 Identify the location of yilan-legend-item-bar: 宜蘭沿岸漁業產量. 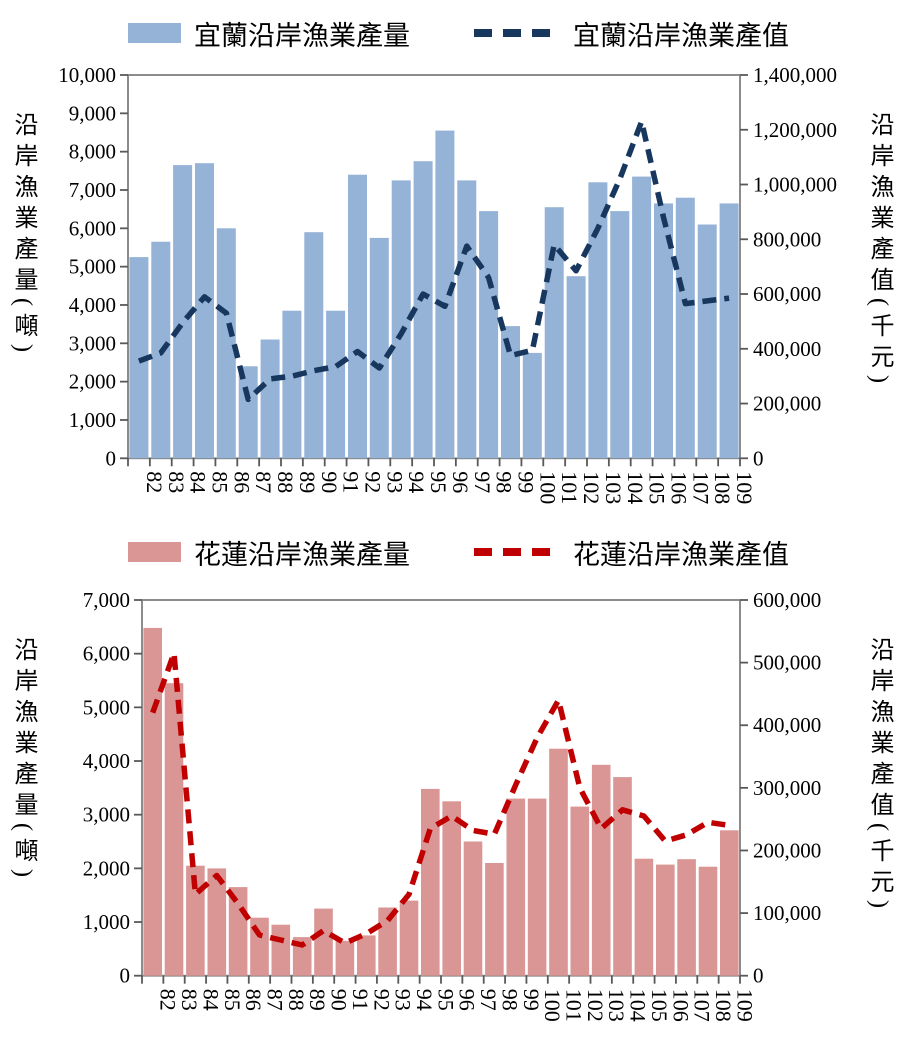
(269, 33).